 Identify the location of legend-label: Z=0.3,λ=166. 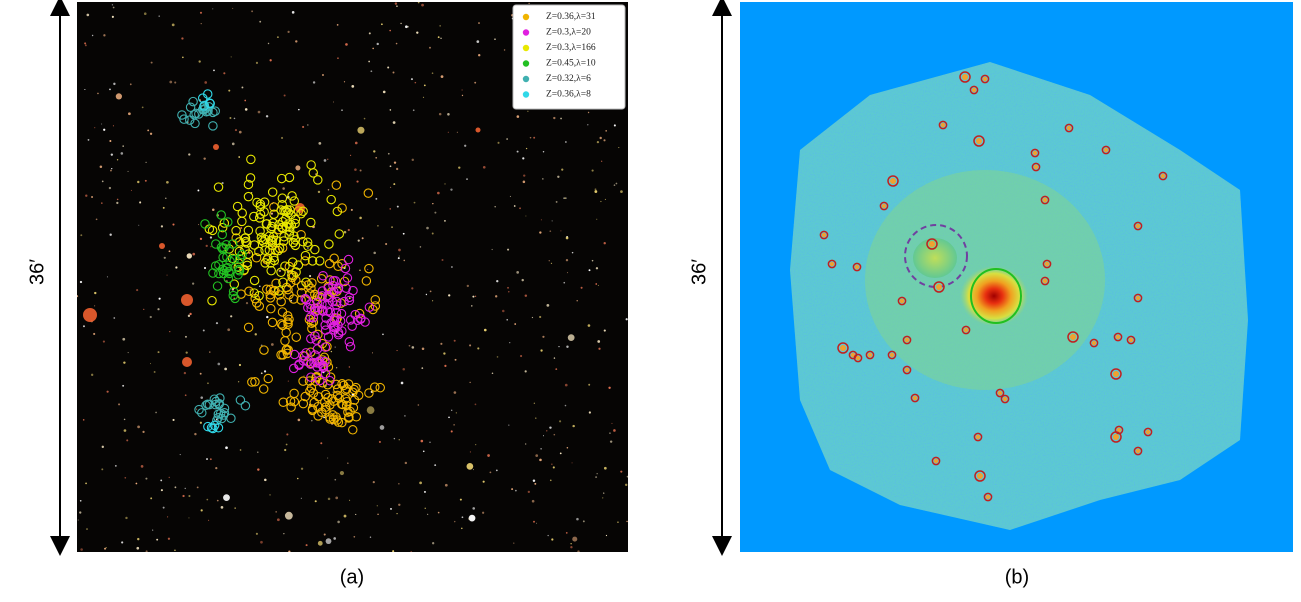
(571, 48).